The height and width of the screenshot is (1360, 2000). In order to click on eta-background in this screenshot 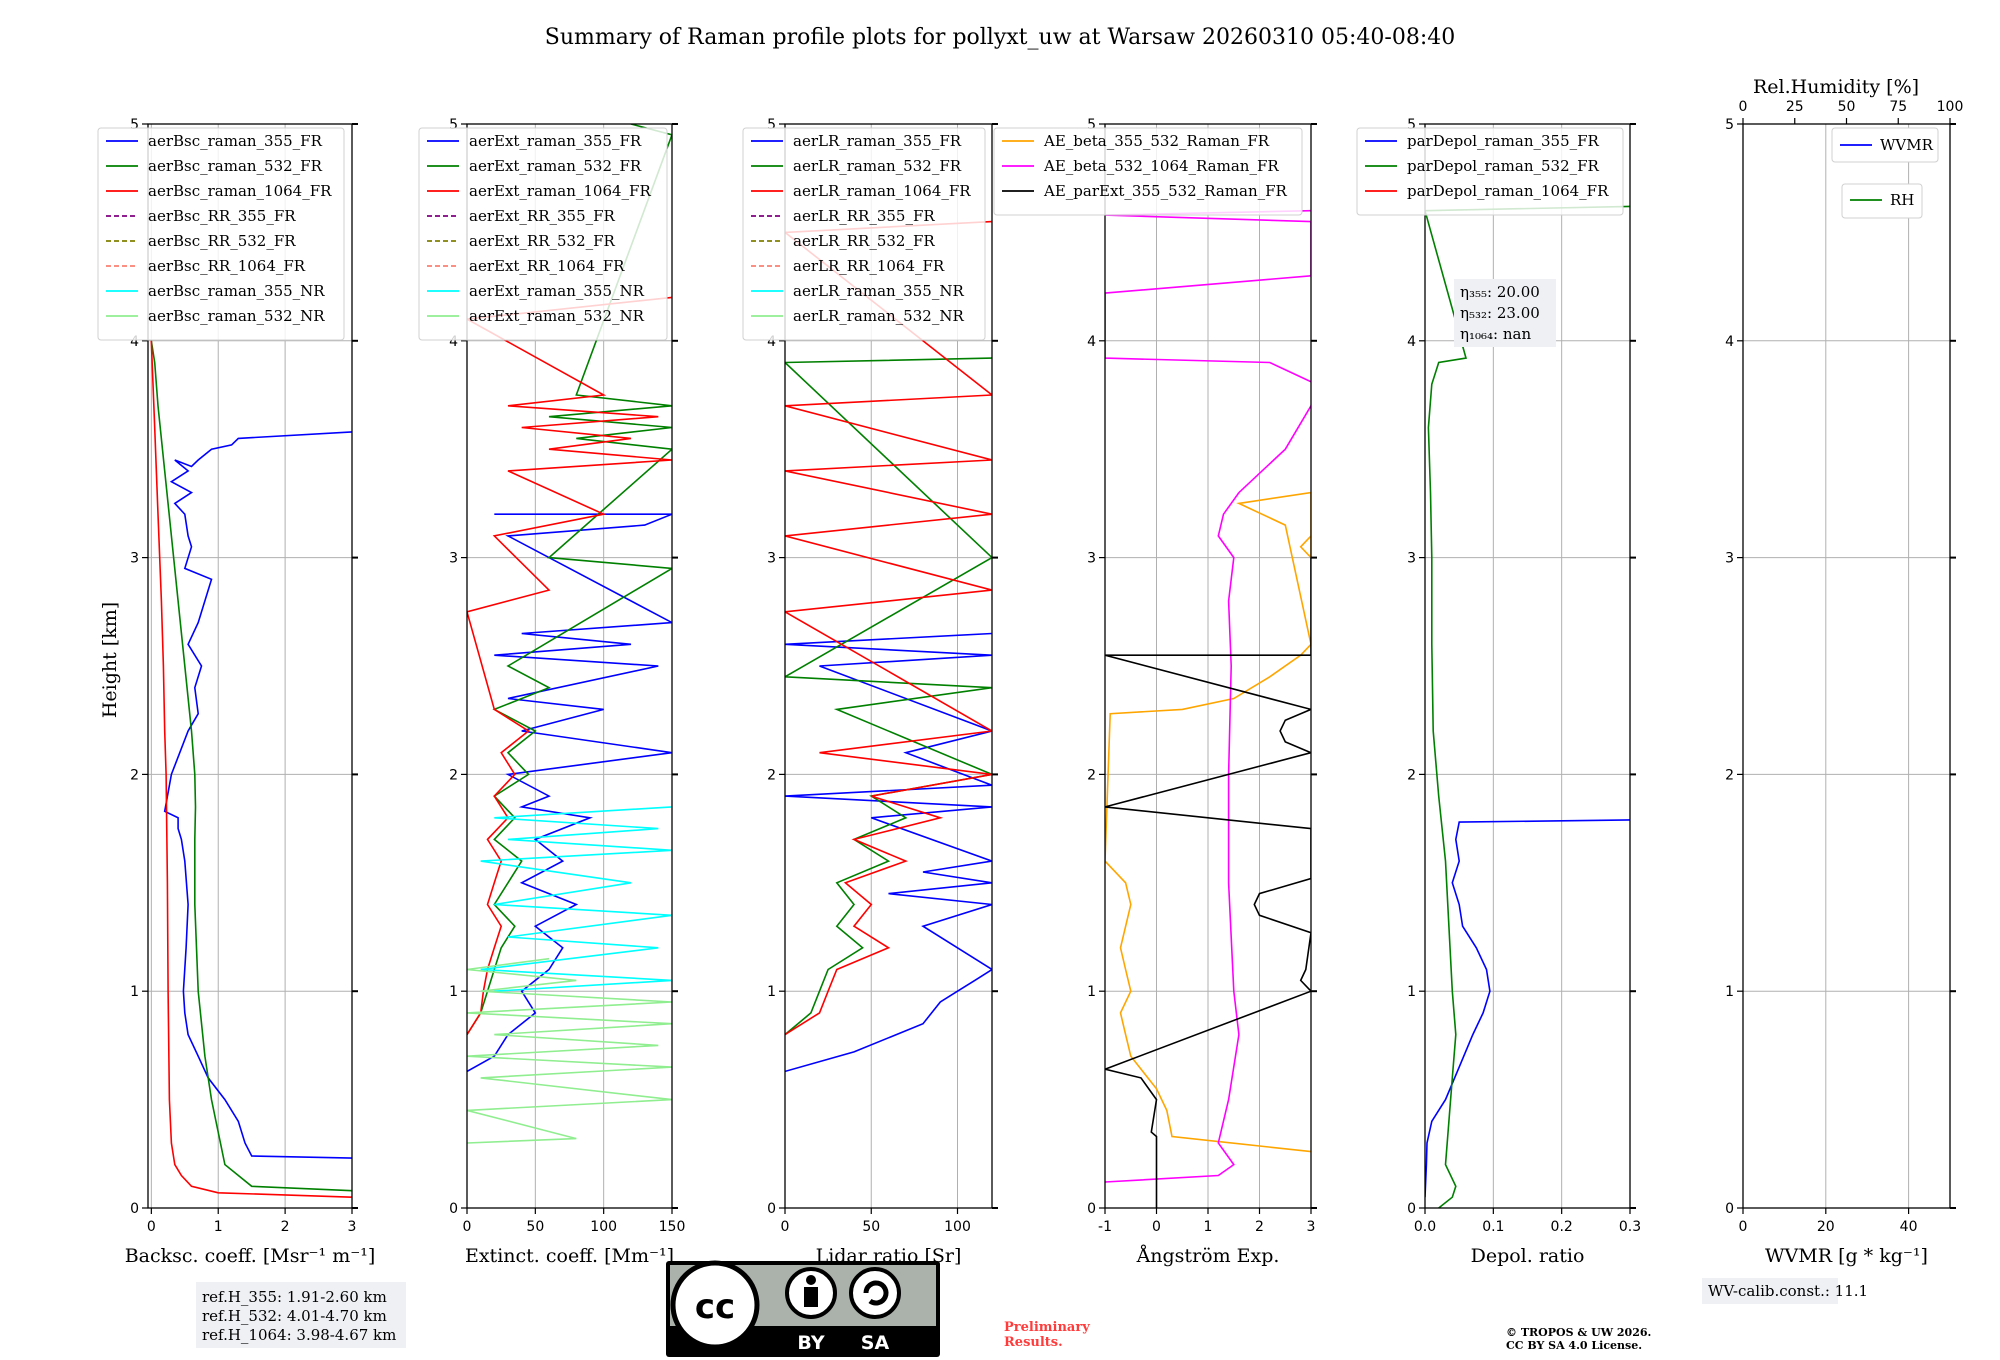, I will do `click(1505, 313)`.